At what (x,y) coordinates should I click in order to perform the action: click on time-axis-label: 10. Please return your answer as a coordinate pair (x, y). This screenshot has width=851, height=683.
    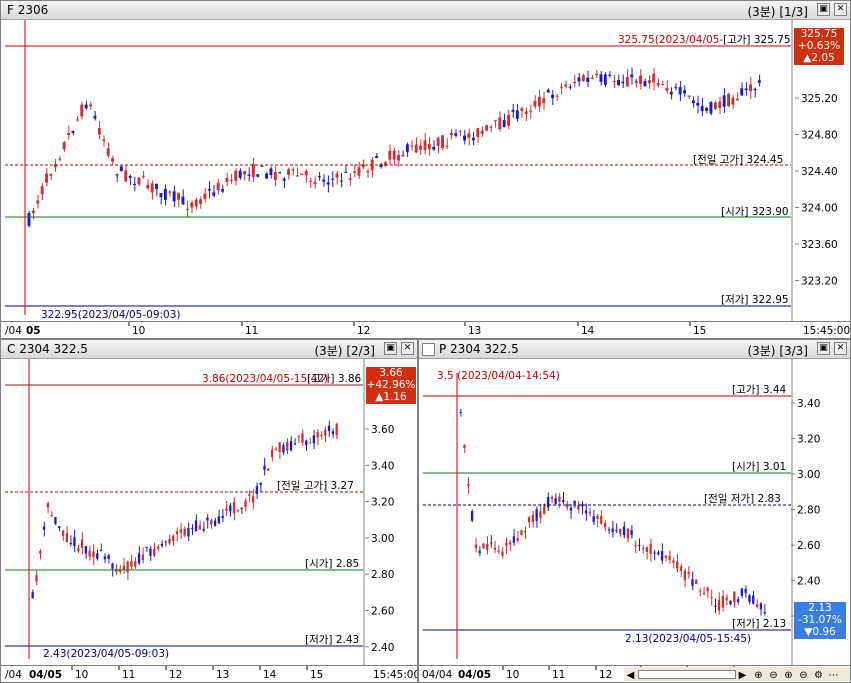
    Looking at the image, I should click on (512, 675).